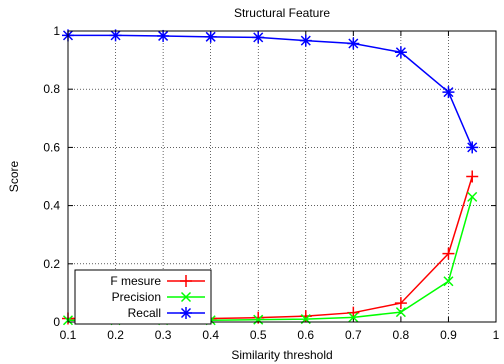 Image resolution: width=504 pixels, height=364 pixels. Describe the element at coordinates (186, 297) in the screenshot. I see `legend-marker-precision` at that location.